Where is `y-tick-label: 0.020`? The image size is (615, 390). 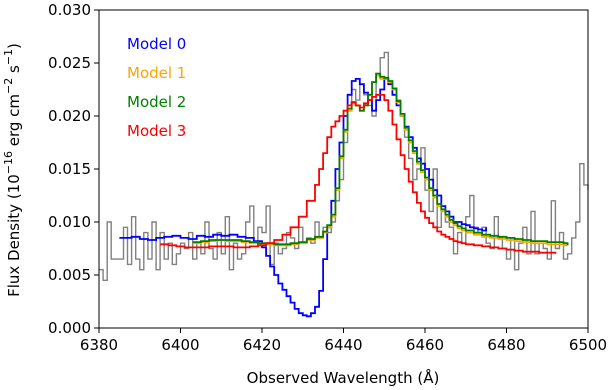
y-tick-label: 0.020 is located at coordinates (69, 116).